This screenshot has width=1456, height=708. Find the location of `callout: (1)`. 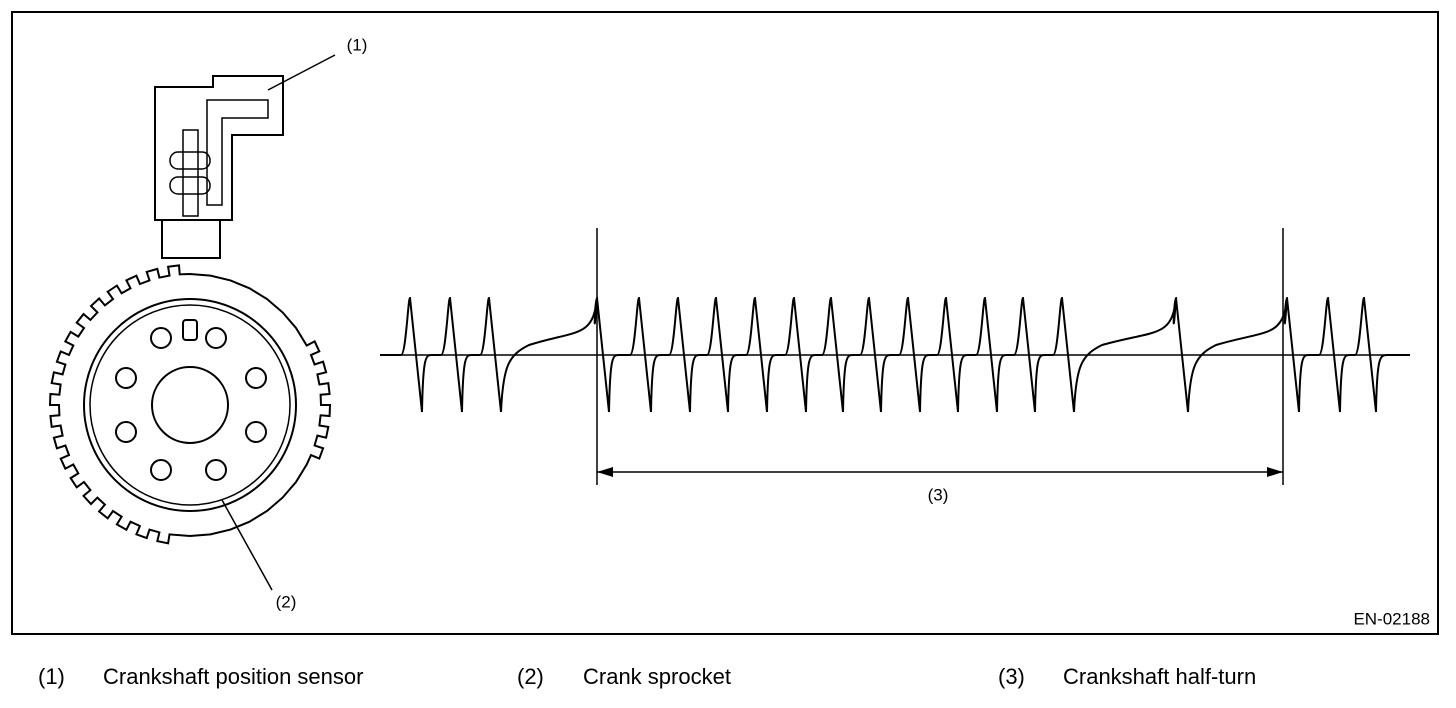

callout: (1) is located at coordinates (357, 44).